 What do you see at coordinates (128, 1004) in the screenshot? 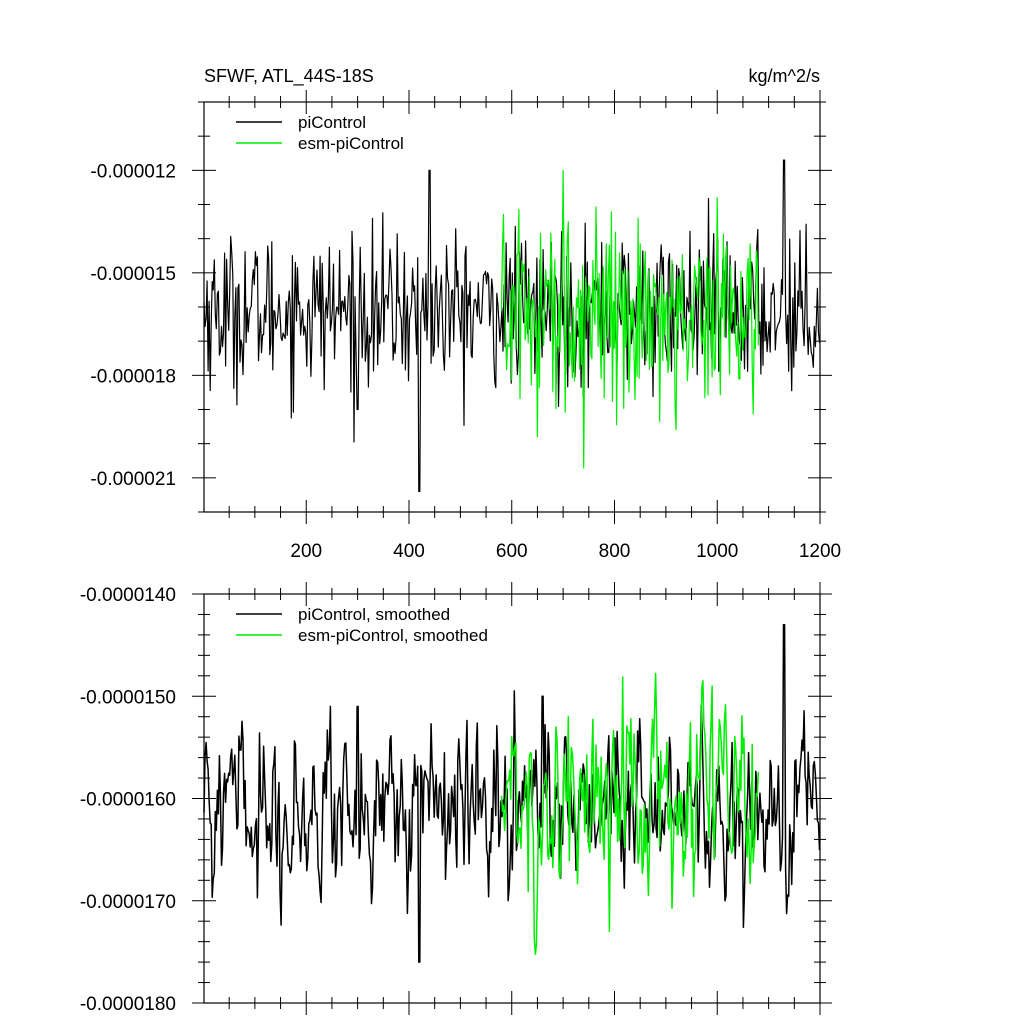
I see `y-tick-label: -0.0000180` at bounding box center [128, 1004].